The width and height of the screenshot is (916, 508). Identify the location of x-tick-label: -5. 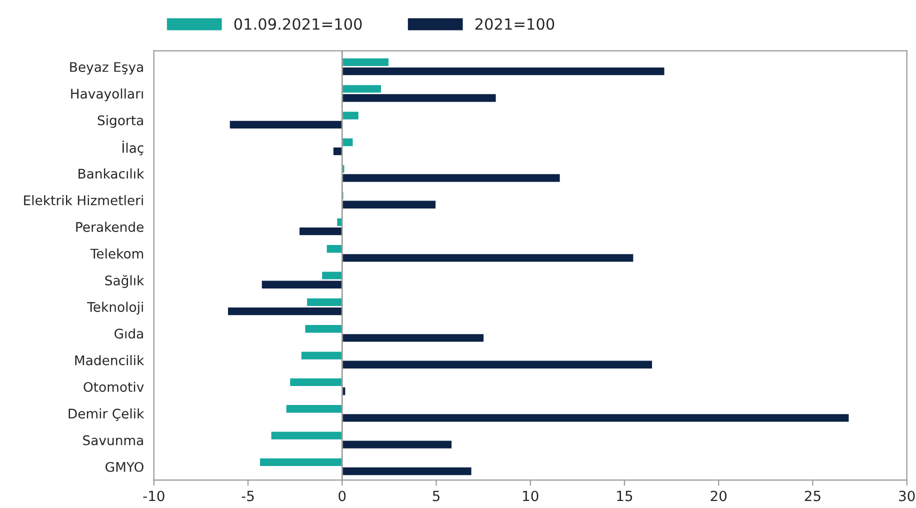
(248, 496).